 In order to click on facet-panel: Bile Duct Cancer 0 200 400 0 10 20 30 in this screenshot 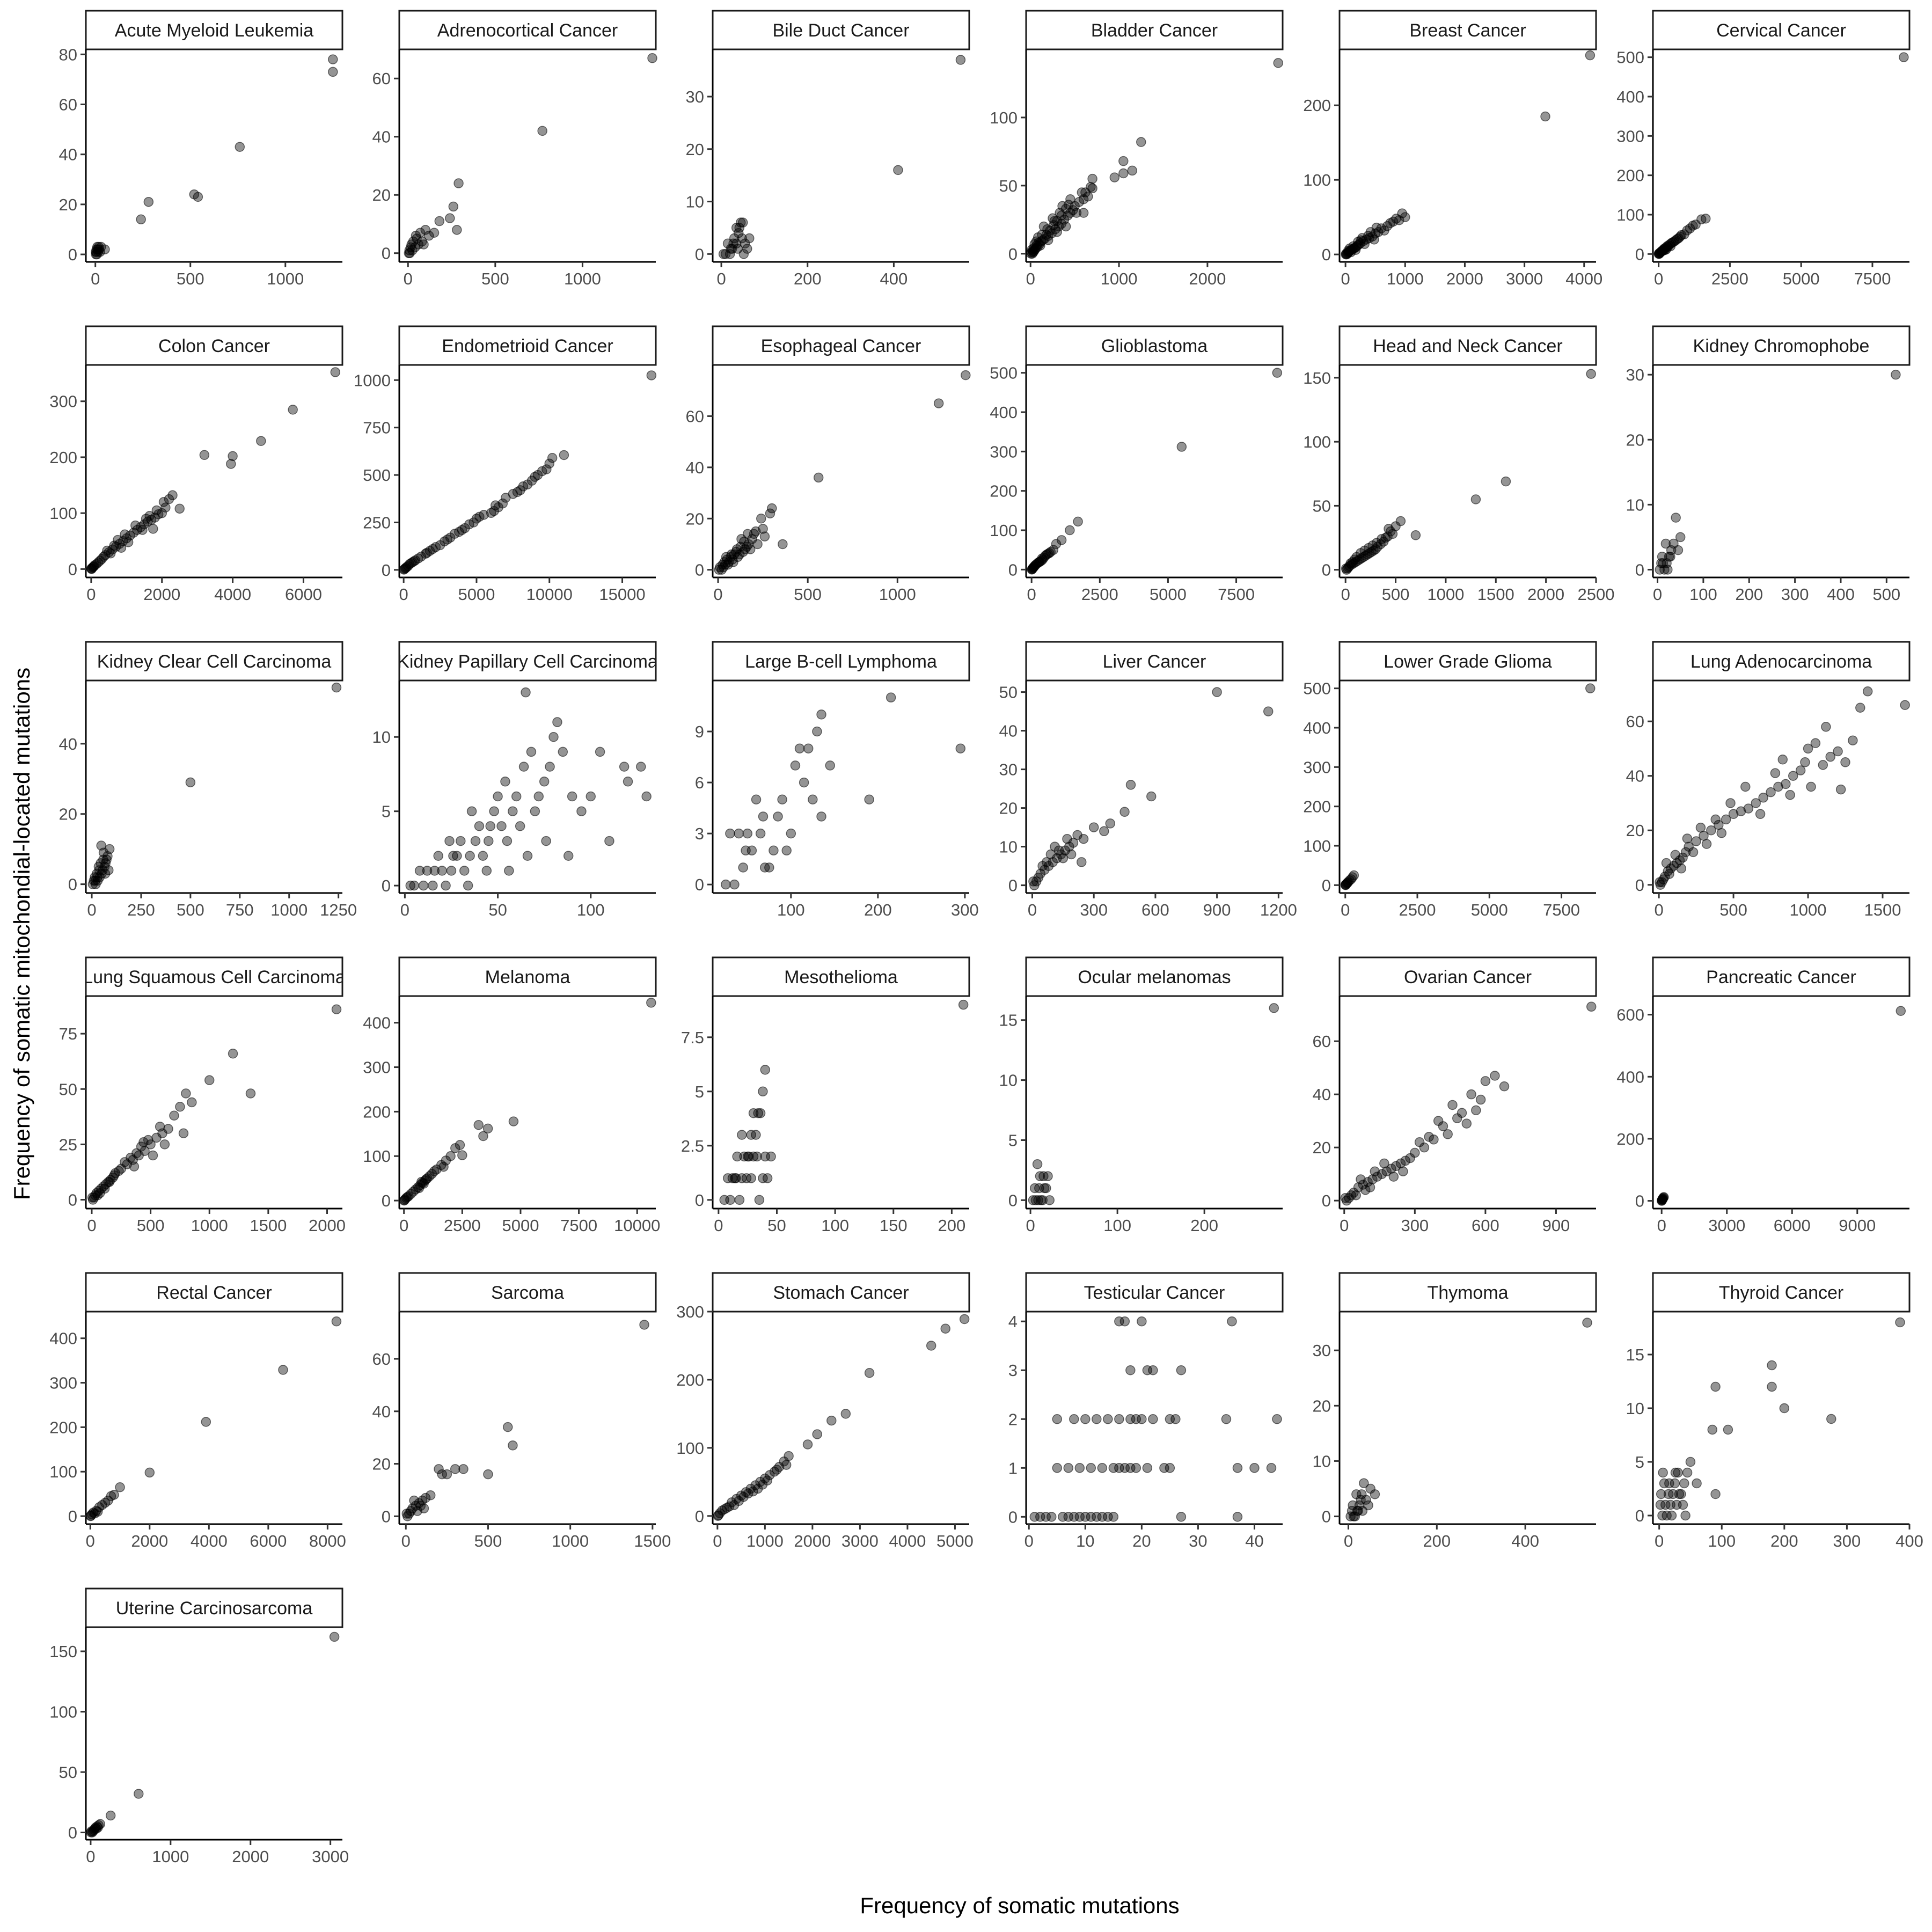, I will do `click(828, 149)`.